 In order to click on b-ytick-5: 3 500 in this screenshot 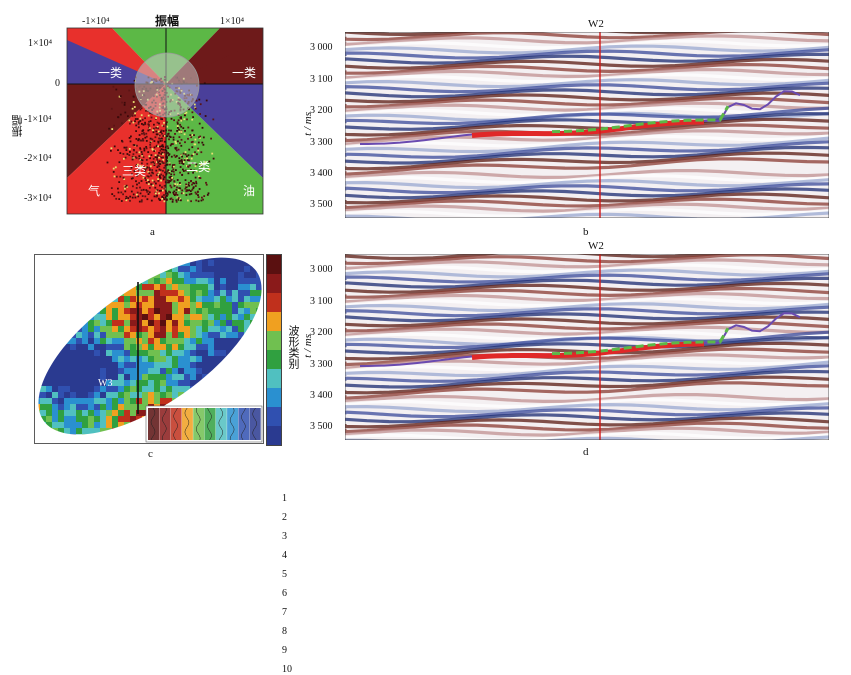, I will do `click(321, 204)`.